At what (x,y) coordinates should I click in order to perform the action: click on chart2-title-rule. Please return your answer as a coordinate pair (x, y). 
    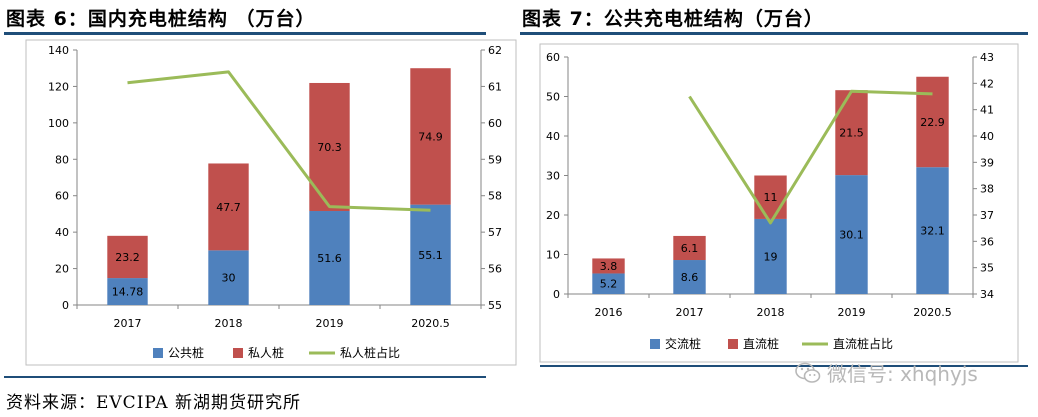
    Looking at the image, I should click on (774, 33).